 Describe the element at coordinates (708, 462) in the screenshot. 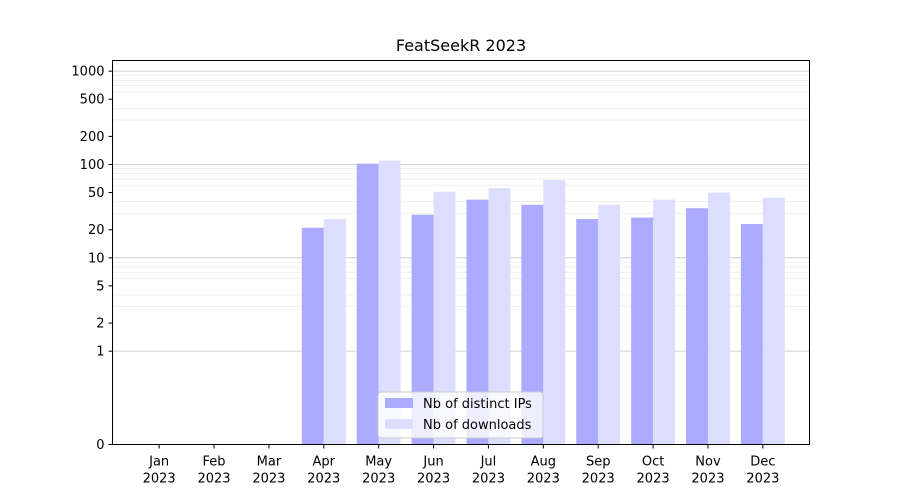

I see `x-tick-label-month: Nov` at that location.